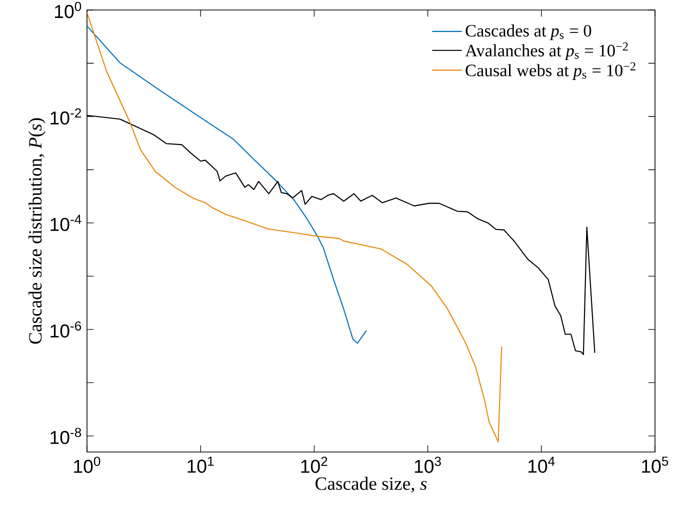 Image resolution: width=697 pixels, height=523 pixels. I want to click on x-tick-label: 10$^{0}$, so click(87, 464).